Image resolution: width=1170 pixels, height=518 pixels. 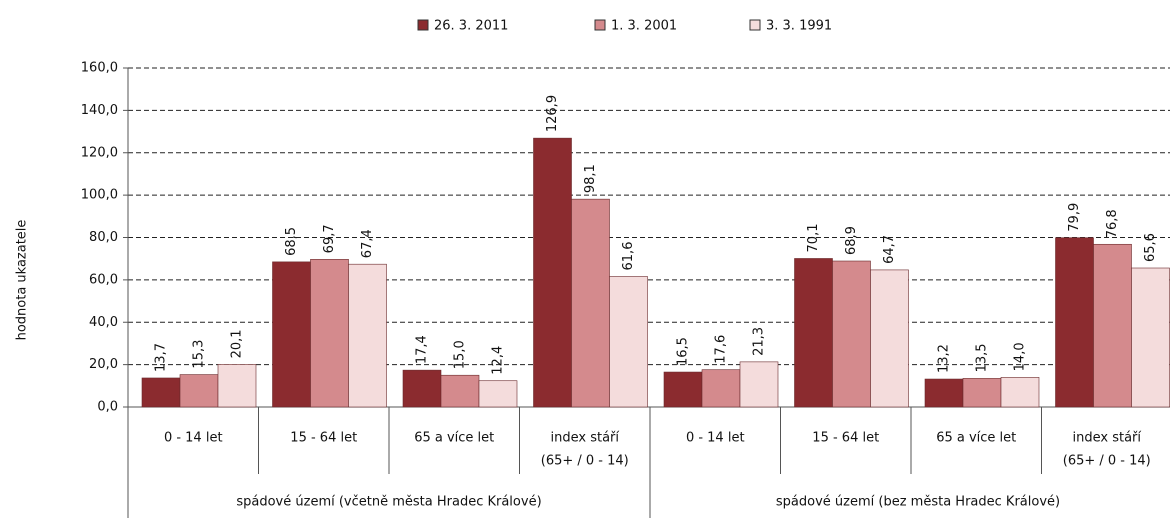 What do you see at coordinates (161, 357) in the screenshot?
I see `value-label: 13,7` at bounding box center [161, 357].